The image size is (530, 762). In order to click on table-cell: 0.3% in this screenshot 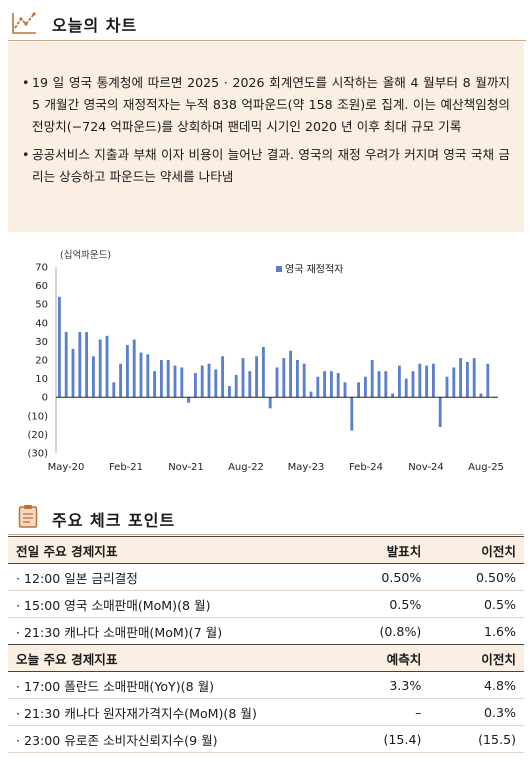, I will do `click(476, 712)`.